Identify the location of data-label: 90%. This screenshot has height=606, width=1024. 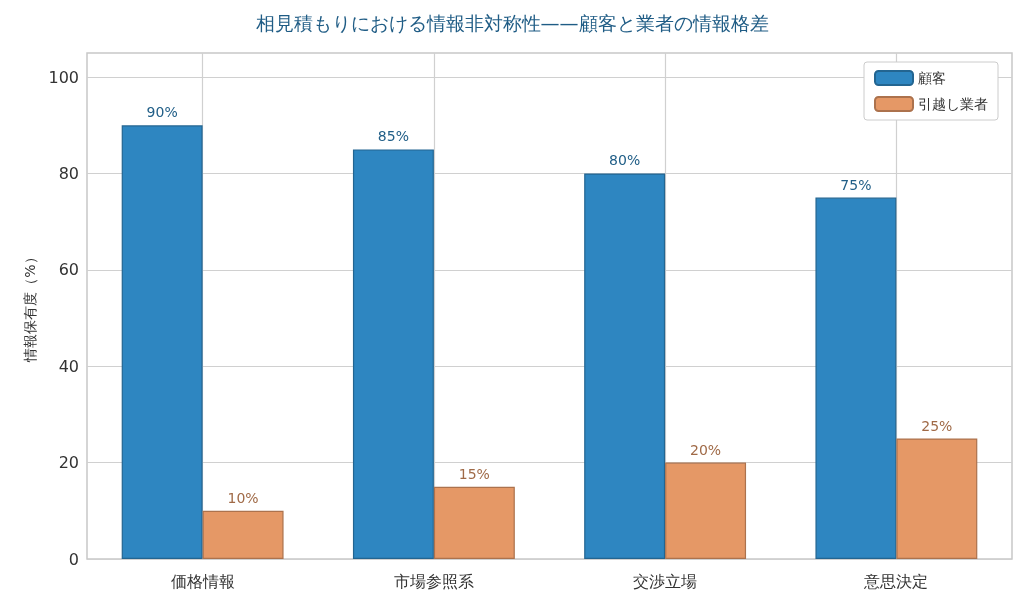
(162, 112).